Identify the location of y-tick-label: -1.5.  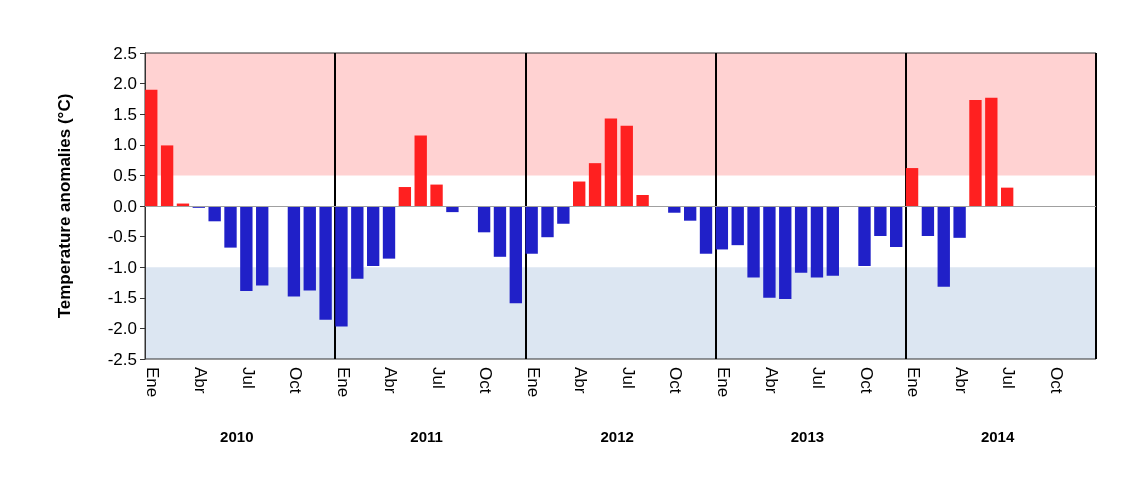
(122, 298).